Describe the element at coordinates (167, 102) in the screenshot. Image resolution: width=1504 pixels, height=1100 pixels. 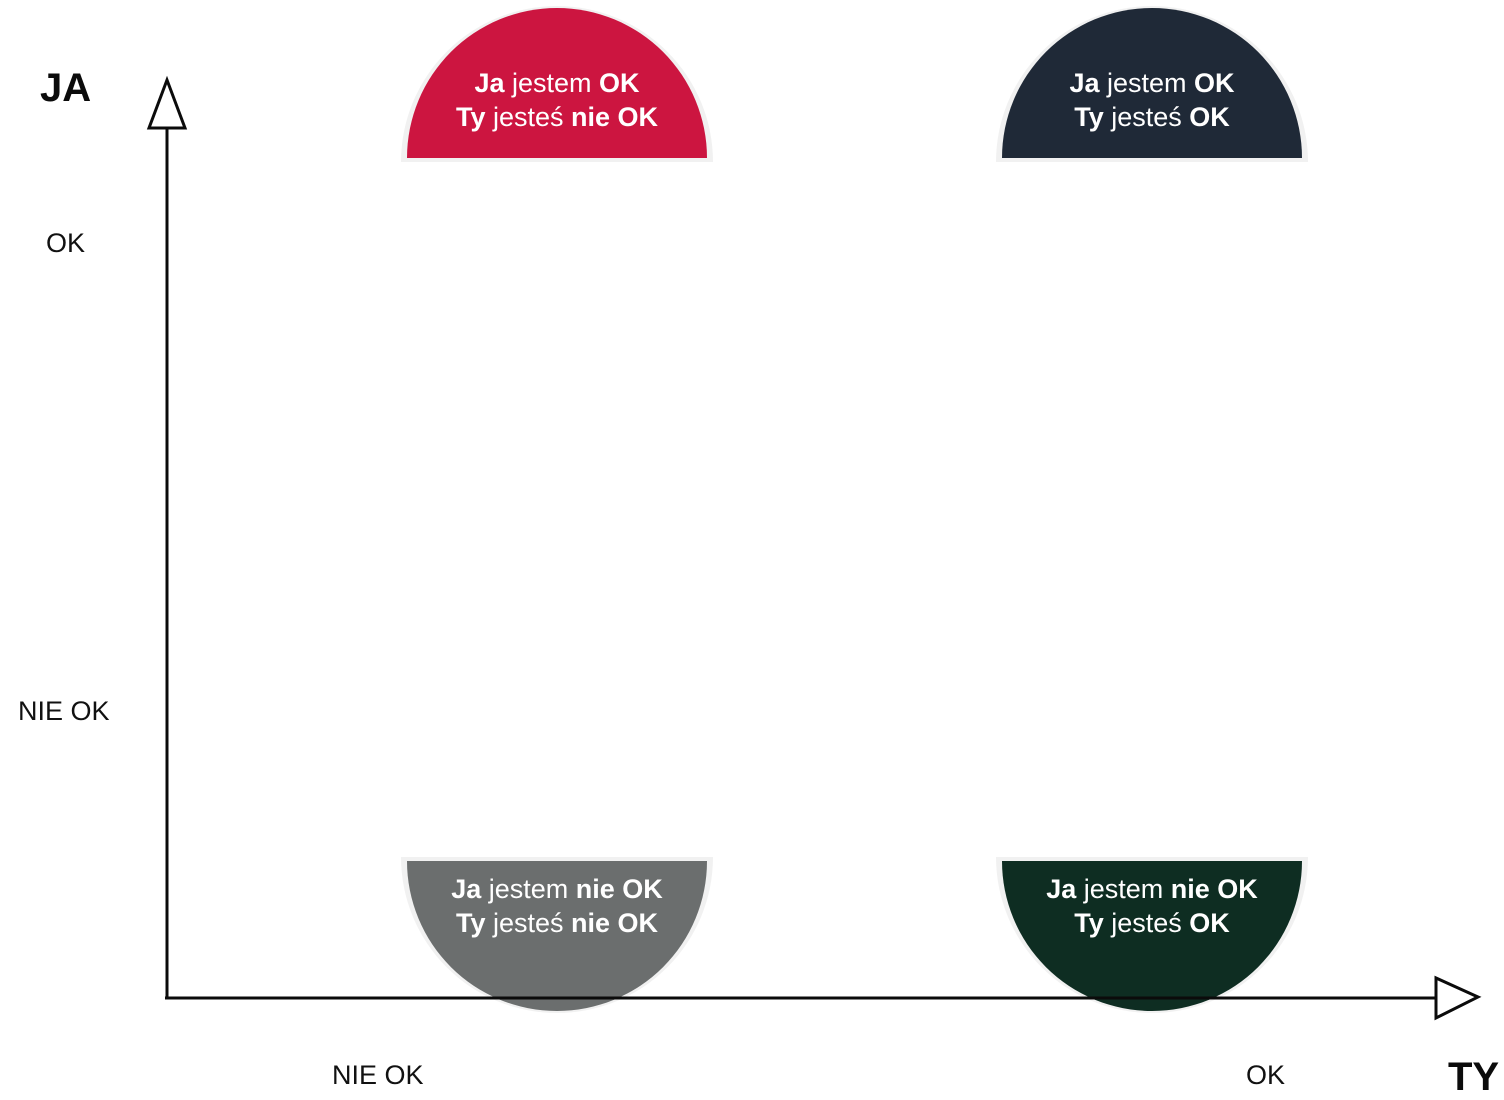
I see `y-axis-arrowhead` at that location.